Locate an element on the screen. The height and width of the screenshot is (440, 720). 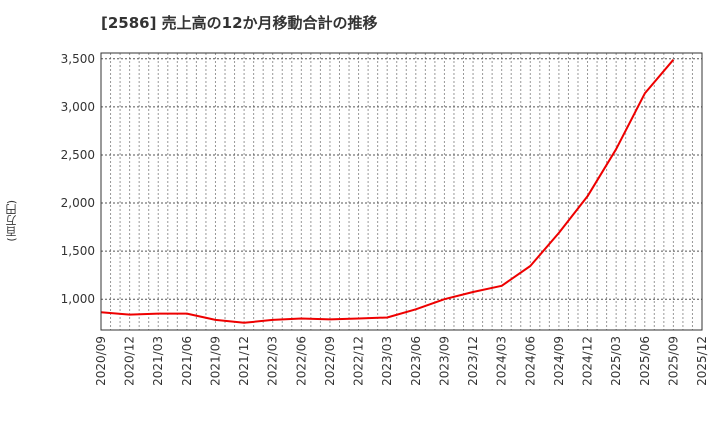
x-tick-label: 2024/09 is located at coordinates (559, 361).